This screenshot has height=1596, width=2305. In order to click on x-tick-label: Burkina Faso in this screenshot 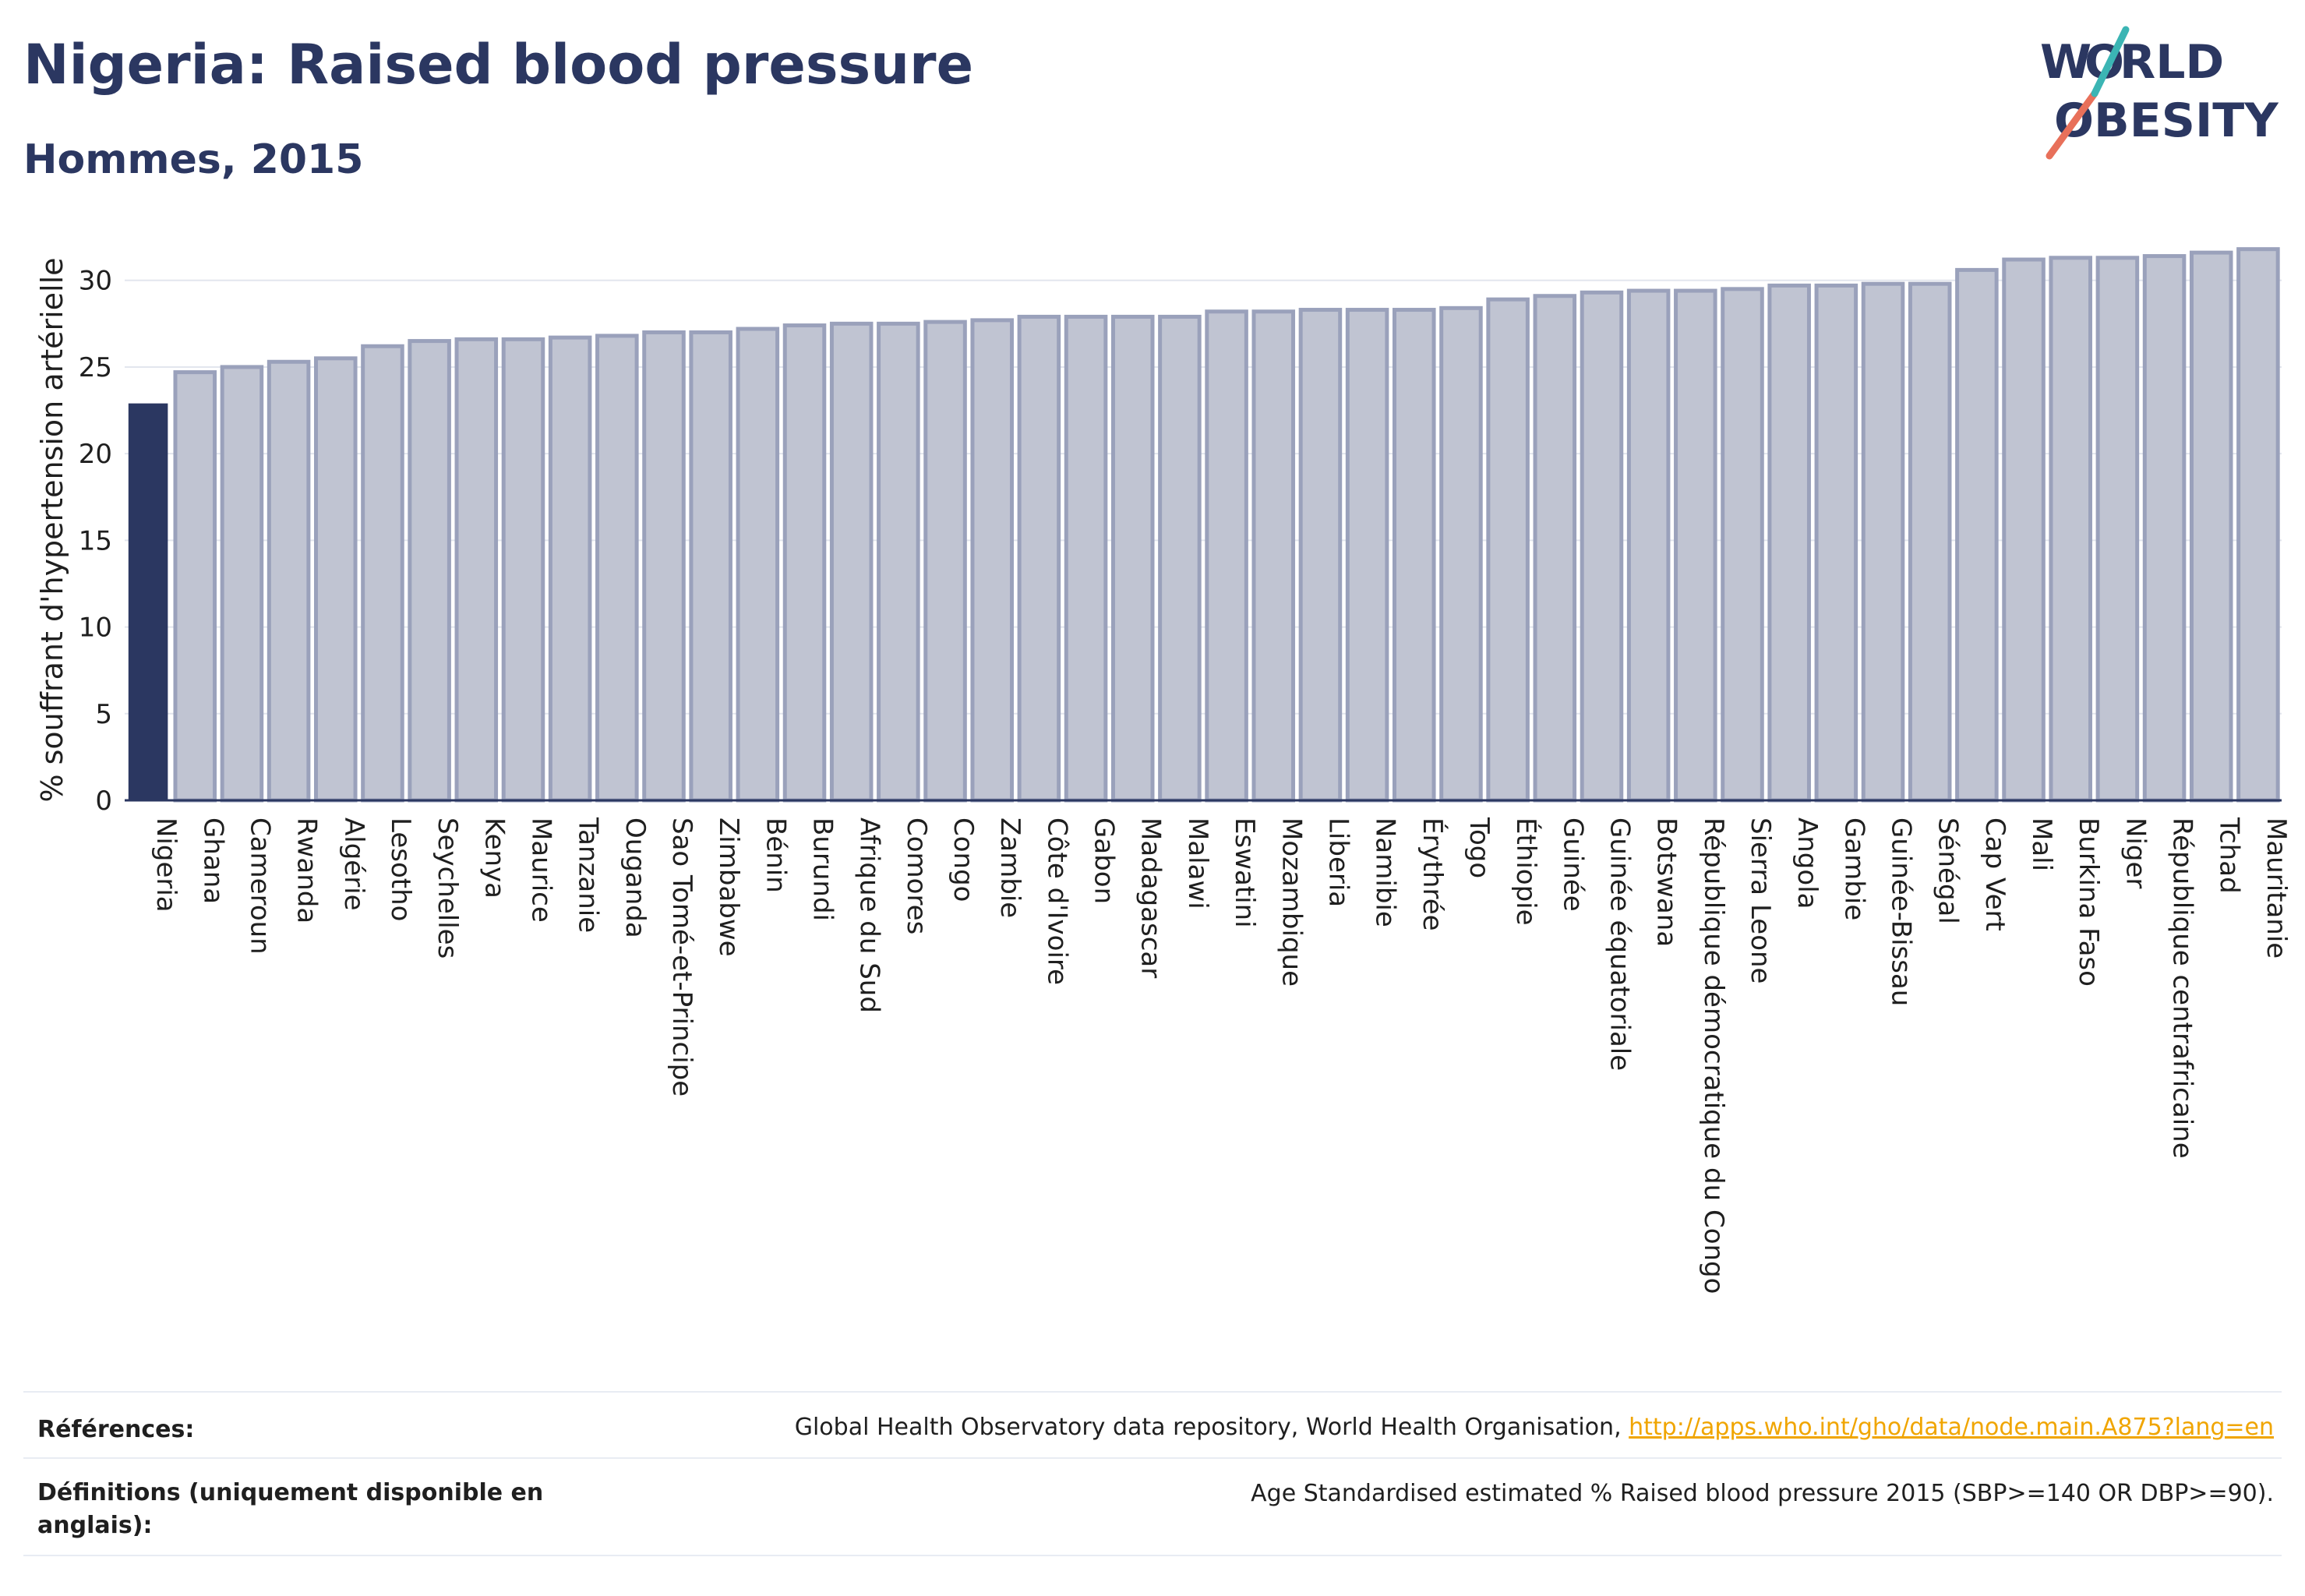, I will do `click(2088, 902)`.